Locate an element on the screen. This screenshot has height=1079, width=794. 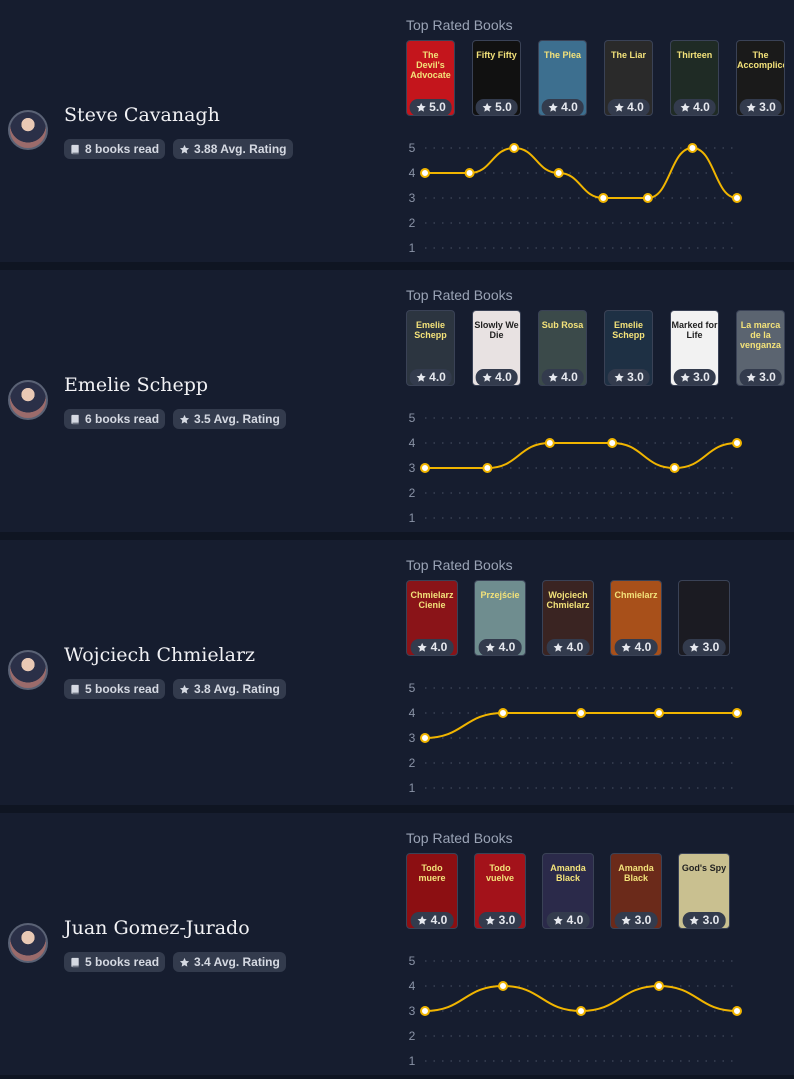
author-name: Steve Cavanagh is located at coordinates (142, 115).